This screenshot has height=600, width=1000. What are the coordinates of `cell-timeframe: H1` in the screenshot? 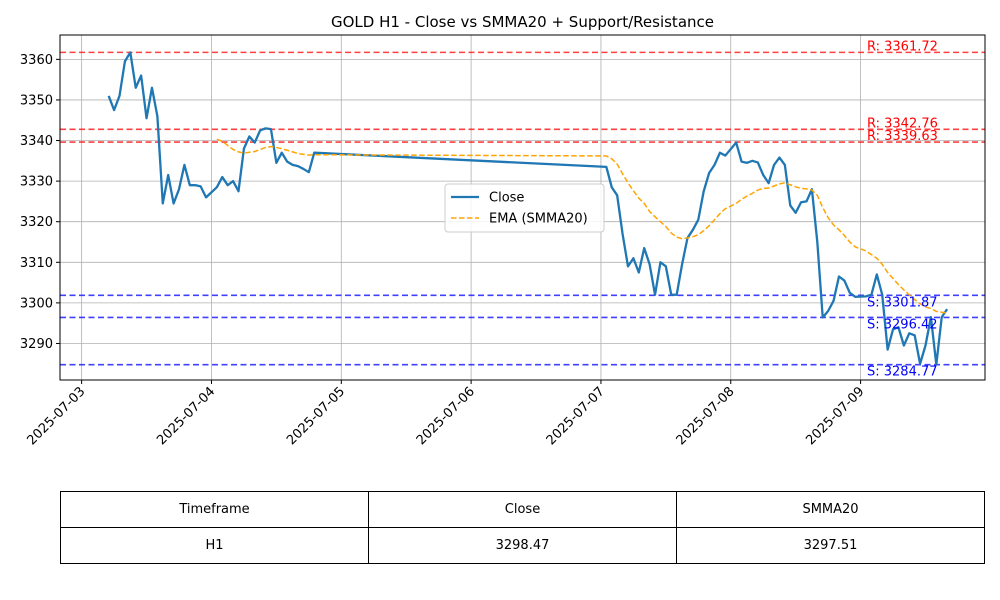 It's located at (214, 545).